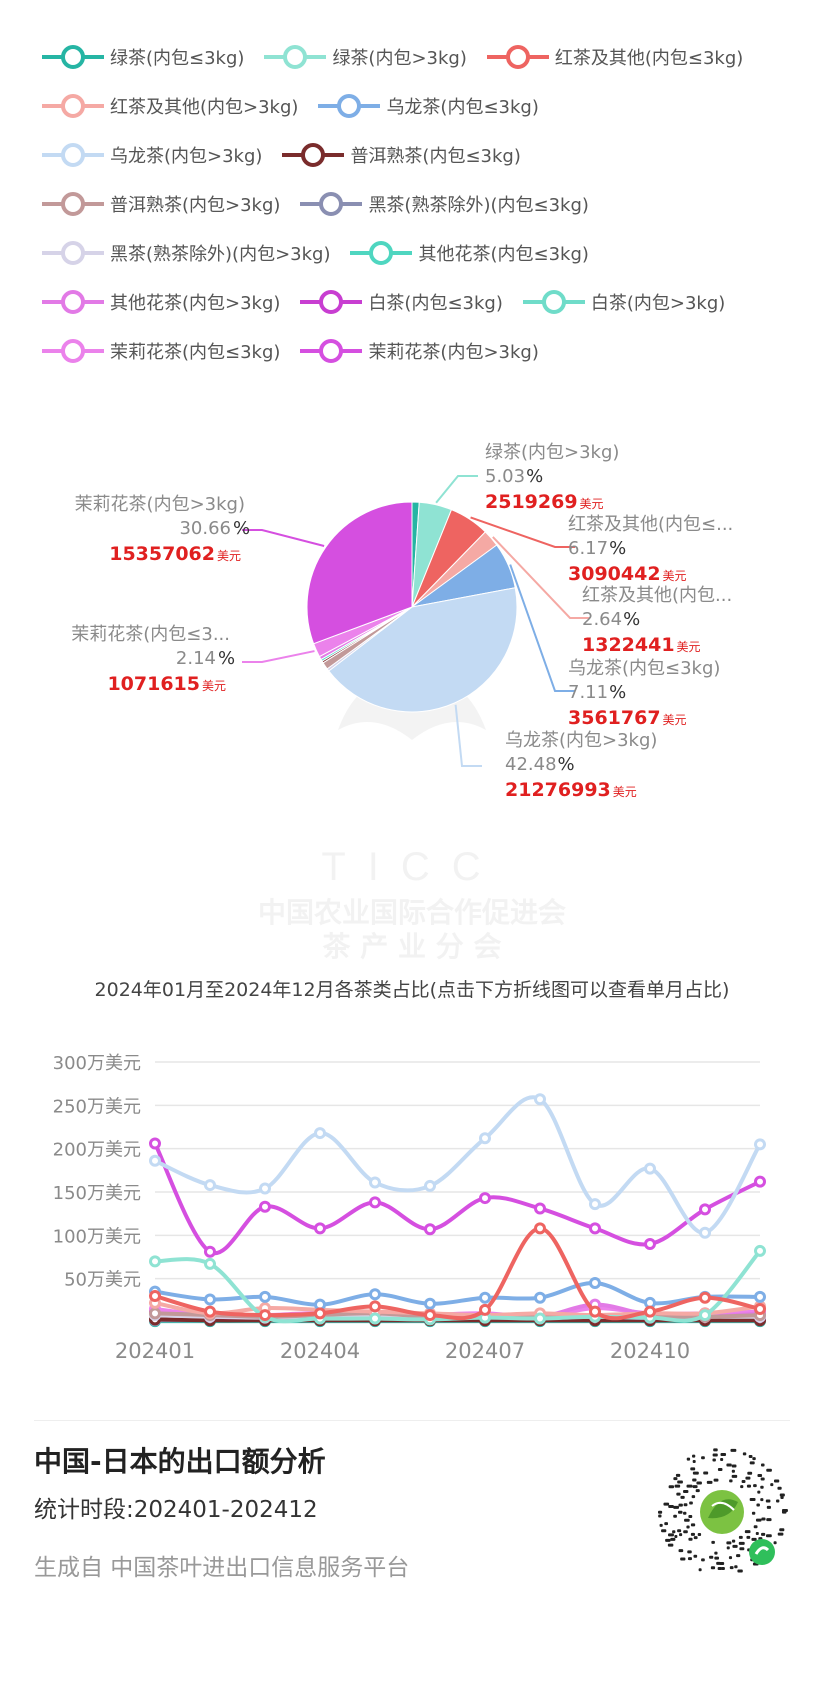 This screenshot has width=824, height=1684. What do you see at coordinates (160, 302) in the screenshot?
I see `legend-item: 其他花茶(内包>3kg)` at bounding box center [160, 302].